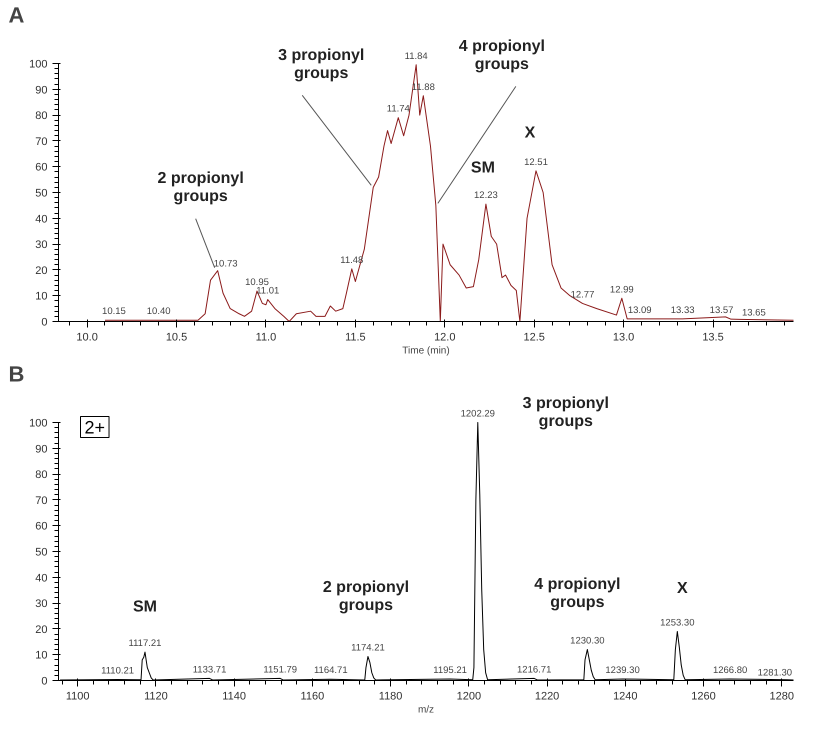 This screenshot has height=744, width=838. Describe the element at coordinates (640, 310) in the screenshot. I see `annotation: 13.09` at that location.